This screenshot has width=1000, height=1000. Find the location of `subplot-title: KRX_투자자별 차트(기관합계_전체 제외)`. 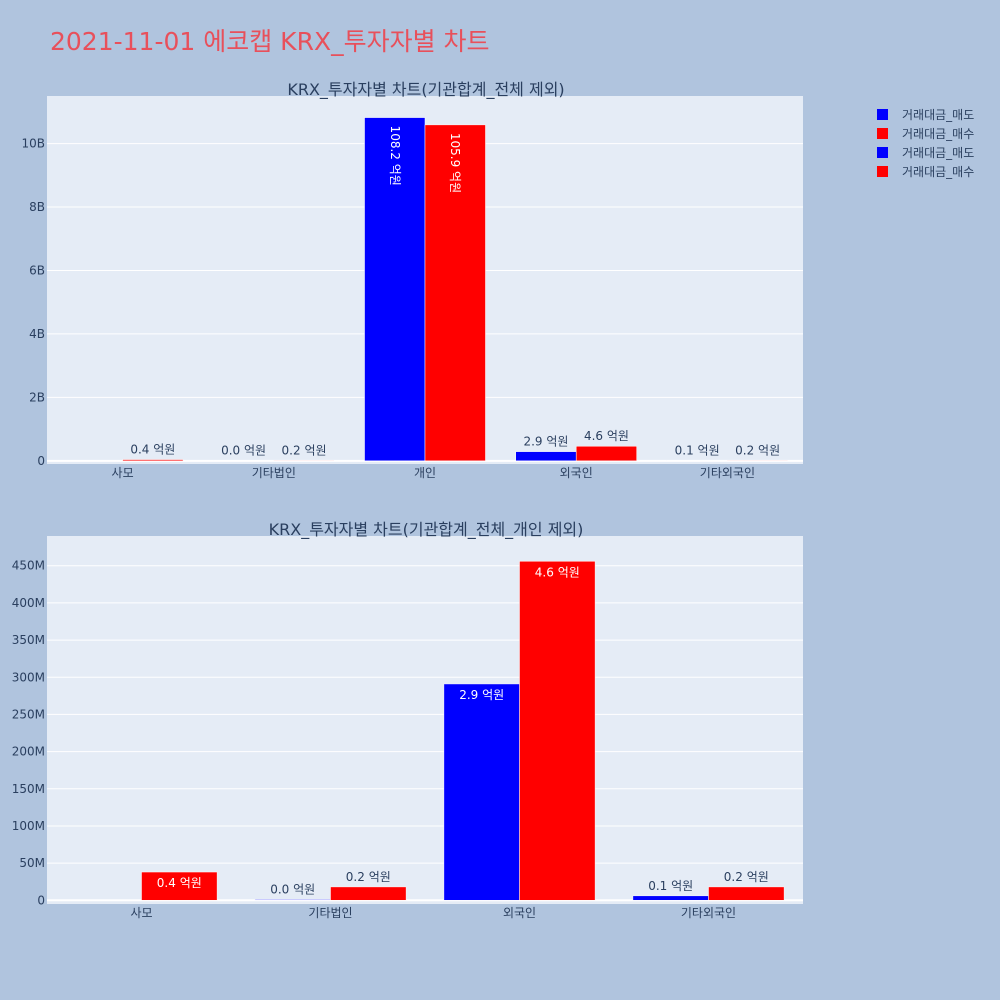

subplot-title: KRX_투자자별 차트(기관합계_전체 제외) is located at coordinates (425, 90).